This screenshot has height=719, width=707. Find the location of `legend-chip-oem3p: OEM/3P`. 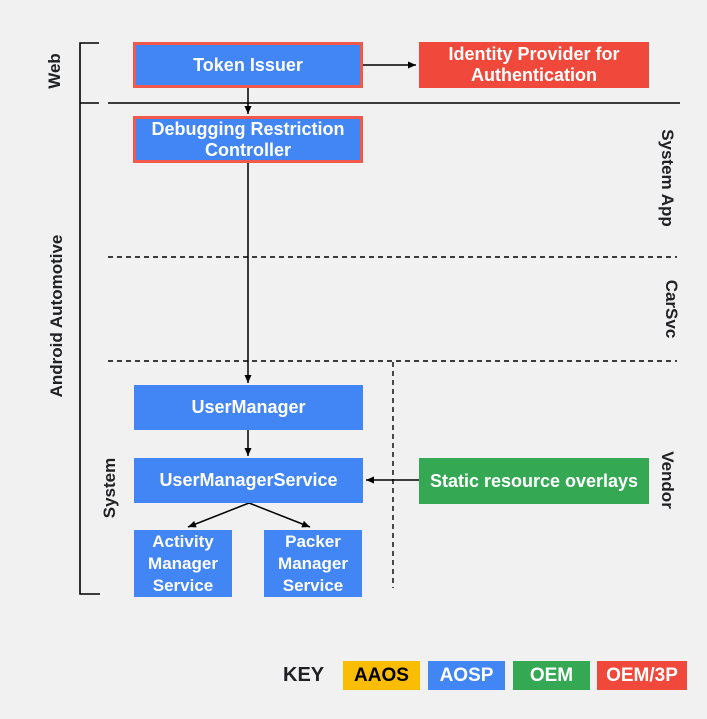

legend-chip-oem3p: OEM/3P is located at coordinates (642, 675).